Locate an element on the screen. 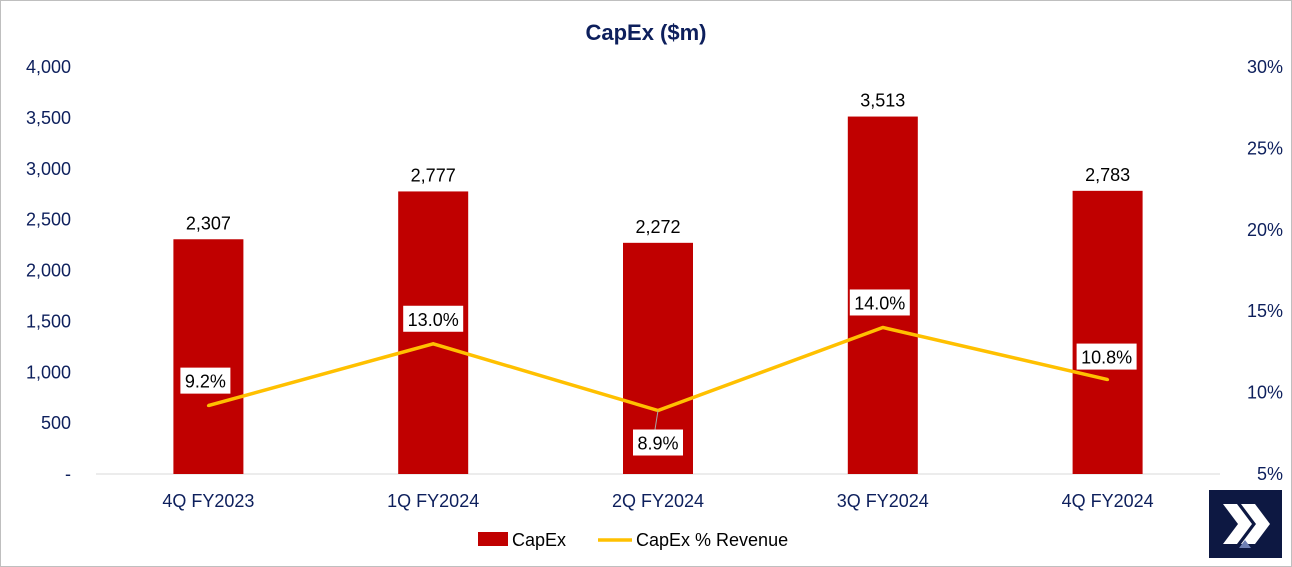  y-right-tick-label: 25% is located at coordinates (1265, 148).